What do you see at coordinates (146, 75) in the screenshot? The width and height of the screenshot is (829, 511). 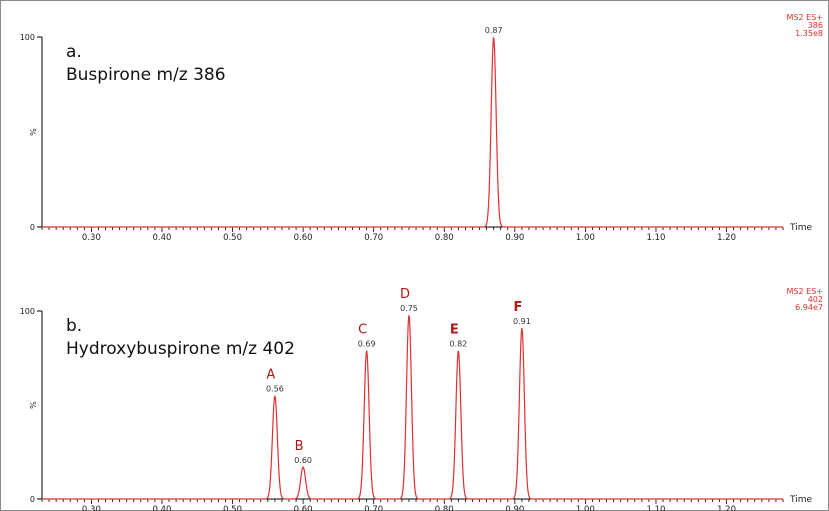 I see `chart-title: Buspirone m/z 386` at bounding box center [146, 75].